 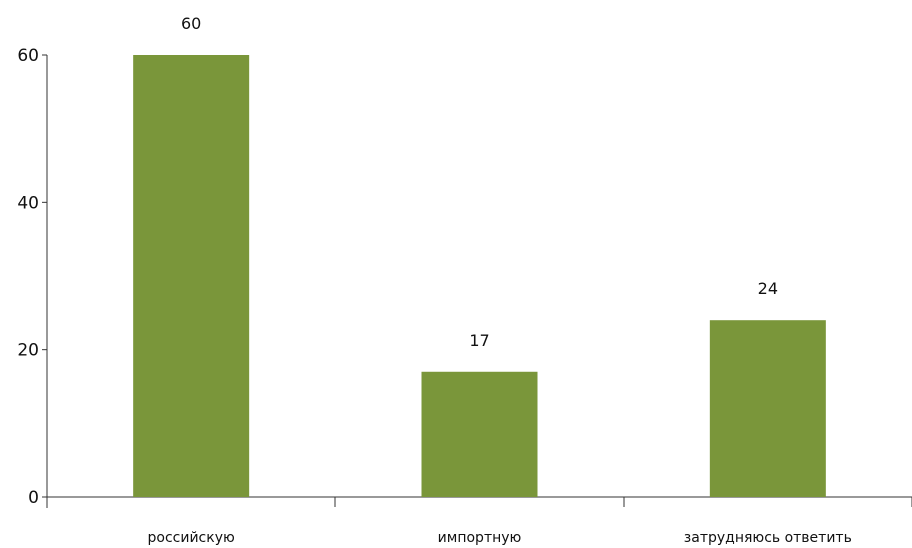 I want to click on y-ticks: 0 20 40 60, so click(x=32, y=277).